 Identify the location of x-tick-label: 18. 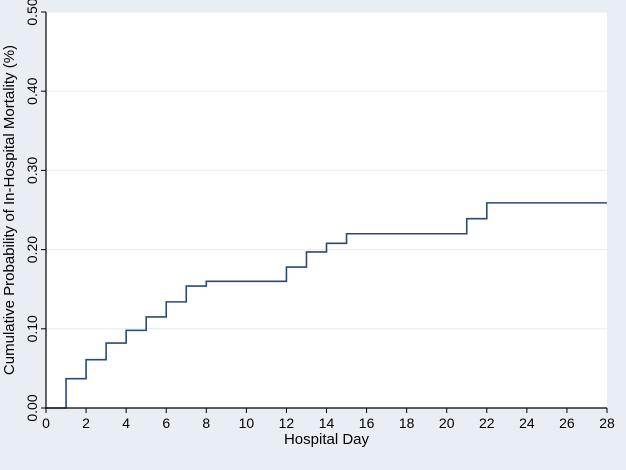
(407, 423).